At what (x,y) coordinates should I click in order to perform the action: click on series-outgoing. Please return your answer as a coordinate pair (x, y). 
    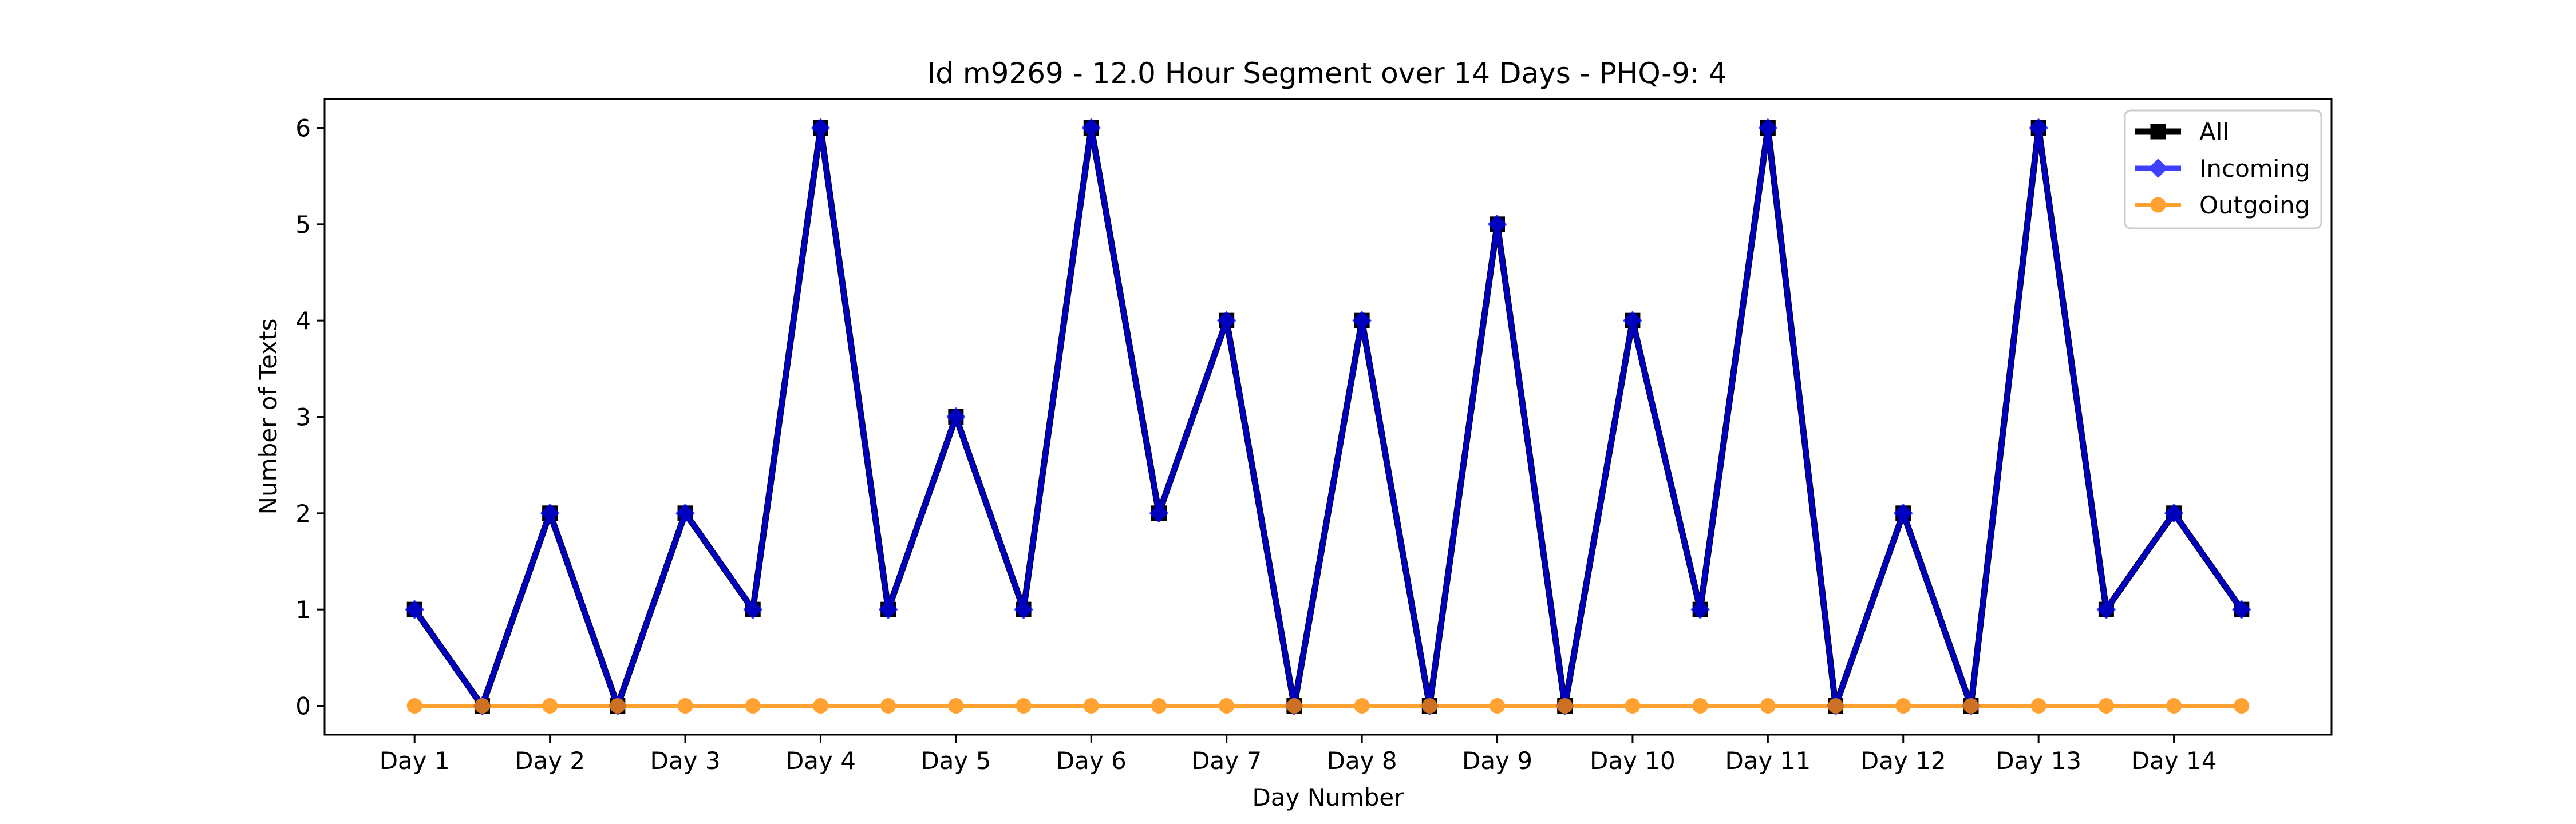
    Looking at the image, I should click on (1328, 706).